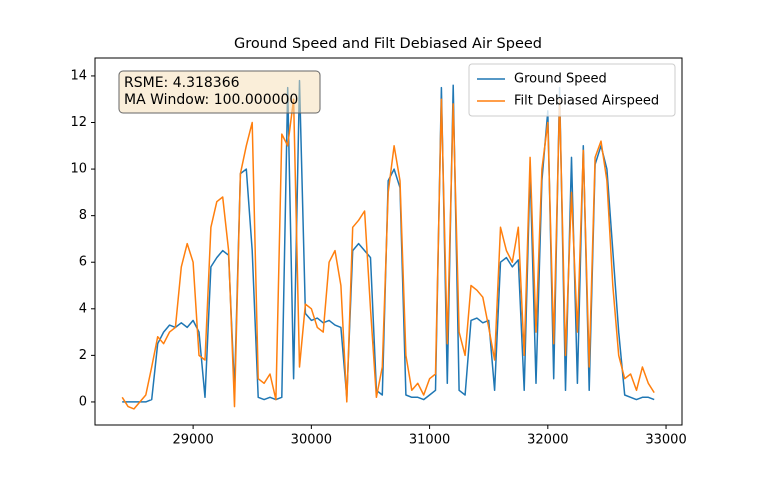 The image size is (758, 480). What do you see at coordinates (83, 262) in the screenshot?
I see `y-tick-label: 6` at bounding box center [83, 262].